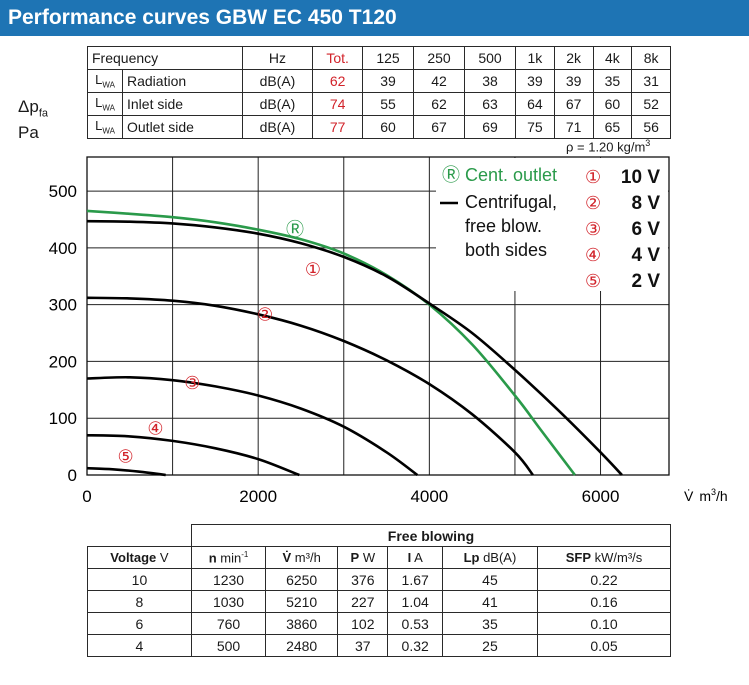 Image resolution: width=749 pixels, height=685 pixels. I want to click on perf-value: 1.04, so click(415, 601).